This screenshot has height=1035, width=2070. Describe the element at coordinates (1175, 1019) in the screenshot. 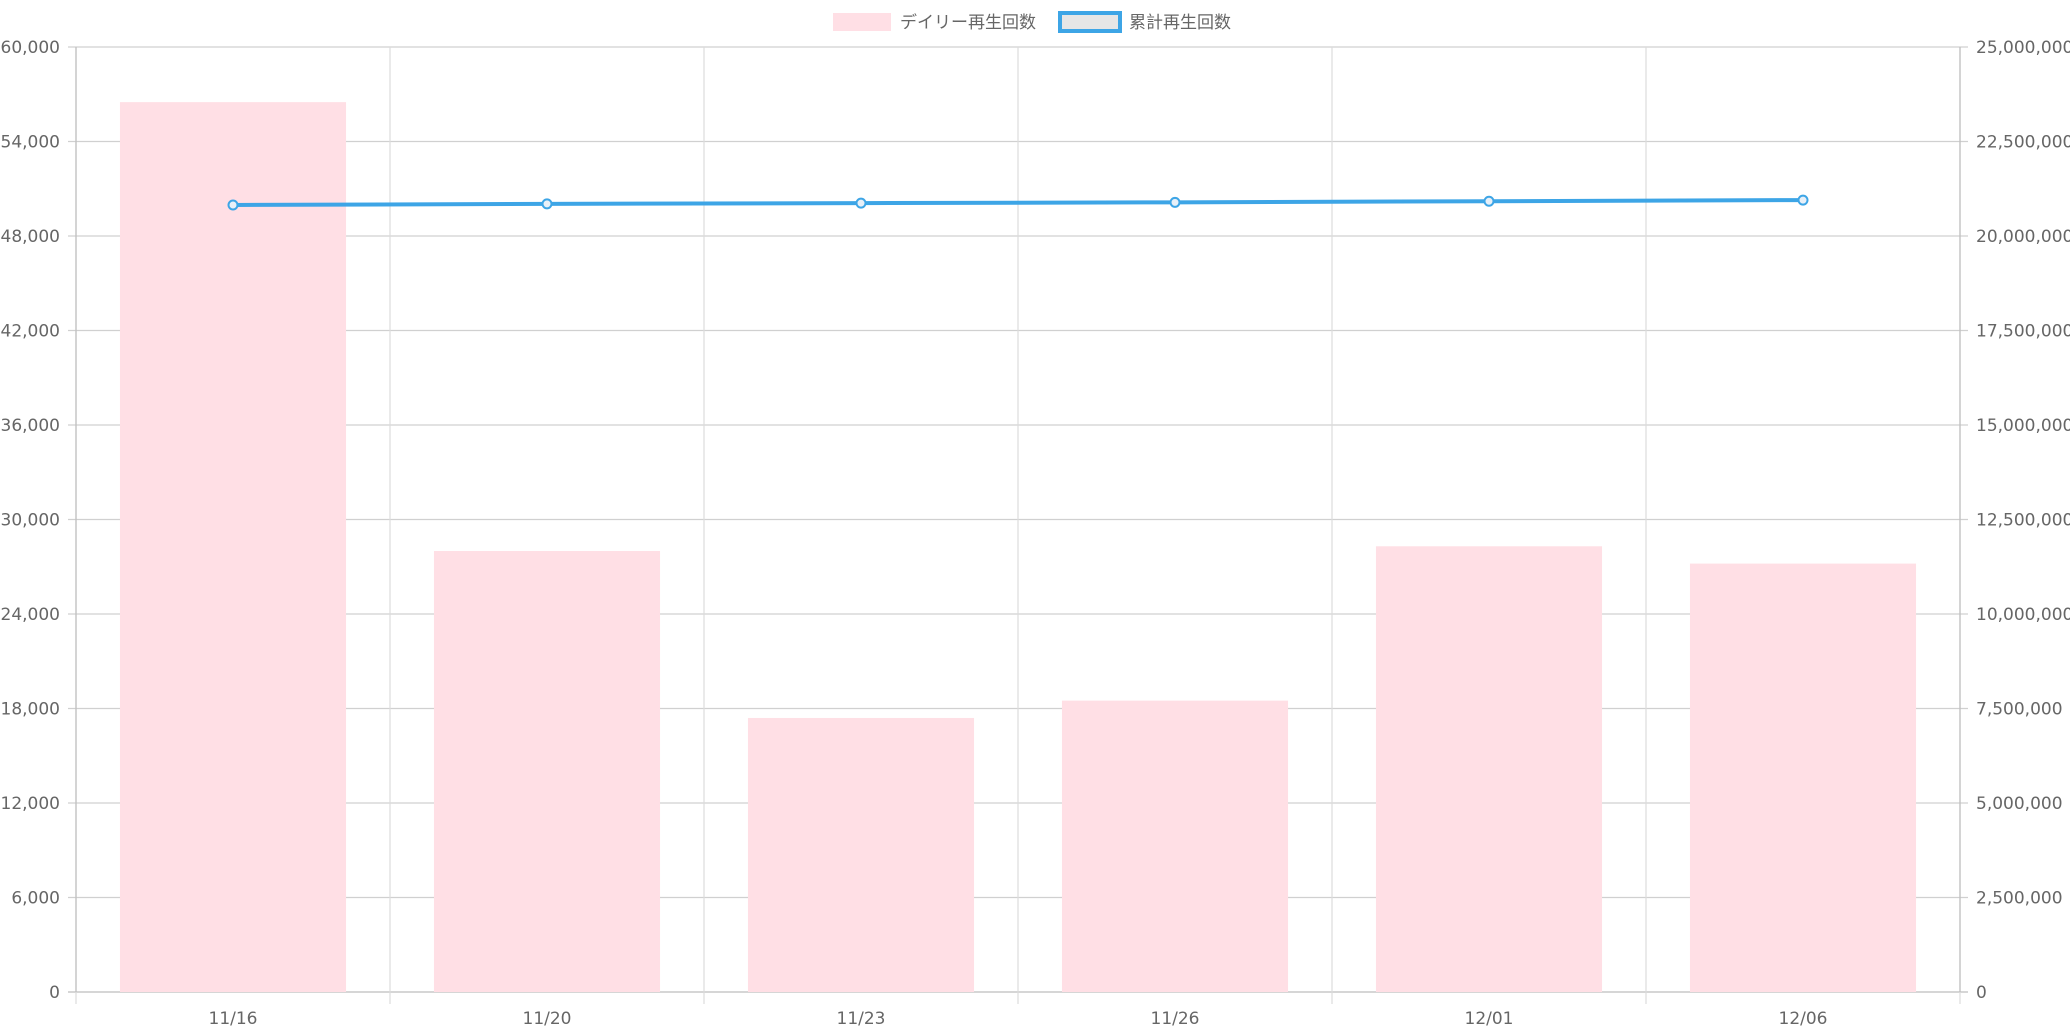

I see `x-tick-label: 11/26` at that location.